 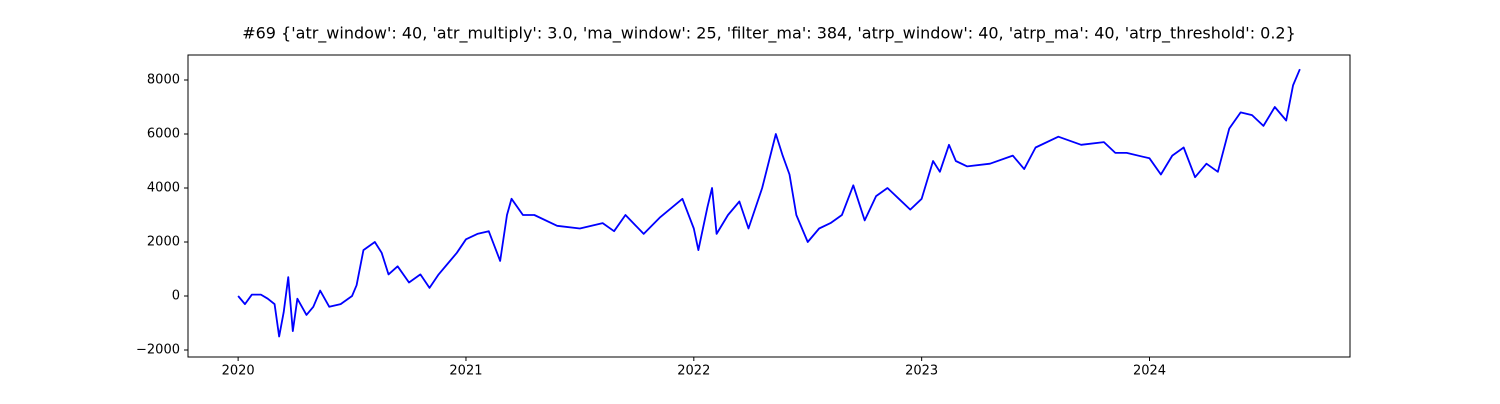 I want to click on y-tick-label: 4000, so click(x=163, y=188).